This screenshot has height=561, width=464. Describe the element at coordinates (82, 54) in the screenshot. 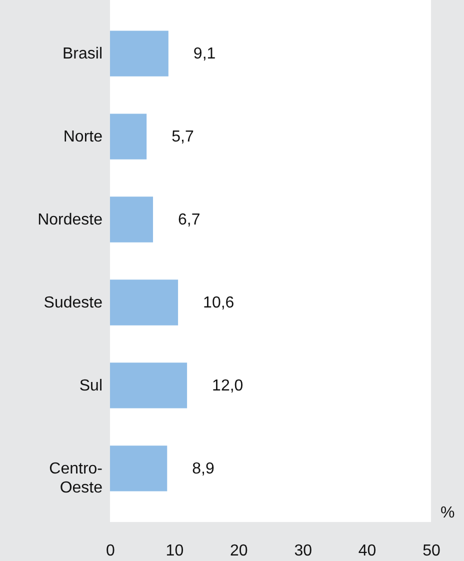

I see `y-tick-label: Brasil` at that location.